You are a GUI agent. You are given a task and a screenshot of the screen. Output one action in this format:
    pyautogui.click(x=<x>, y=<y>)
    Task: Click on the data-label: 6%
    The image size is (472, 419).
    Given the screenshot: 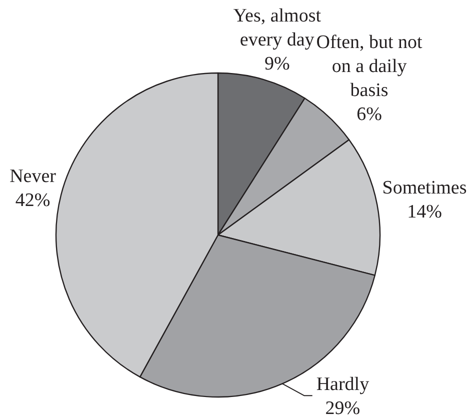 What is the action you would take?
    pyautogui.click(x=369, y=115)
    